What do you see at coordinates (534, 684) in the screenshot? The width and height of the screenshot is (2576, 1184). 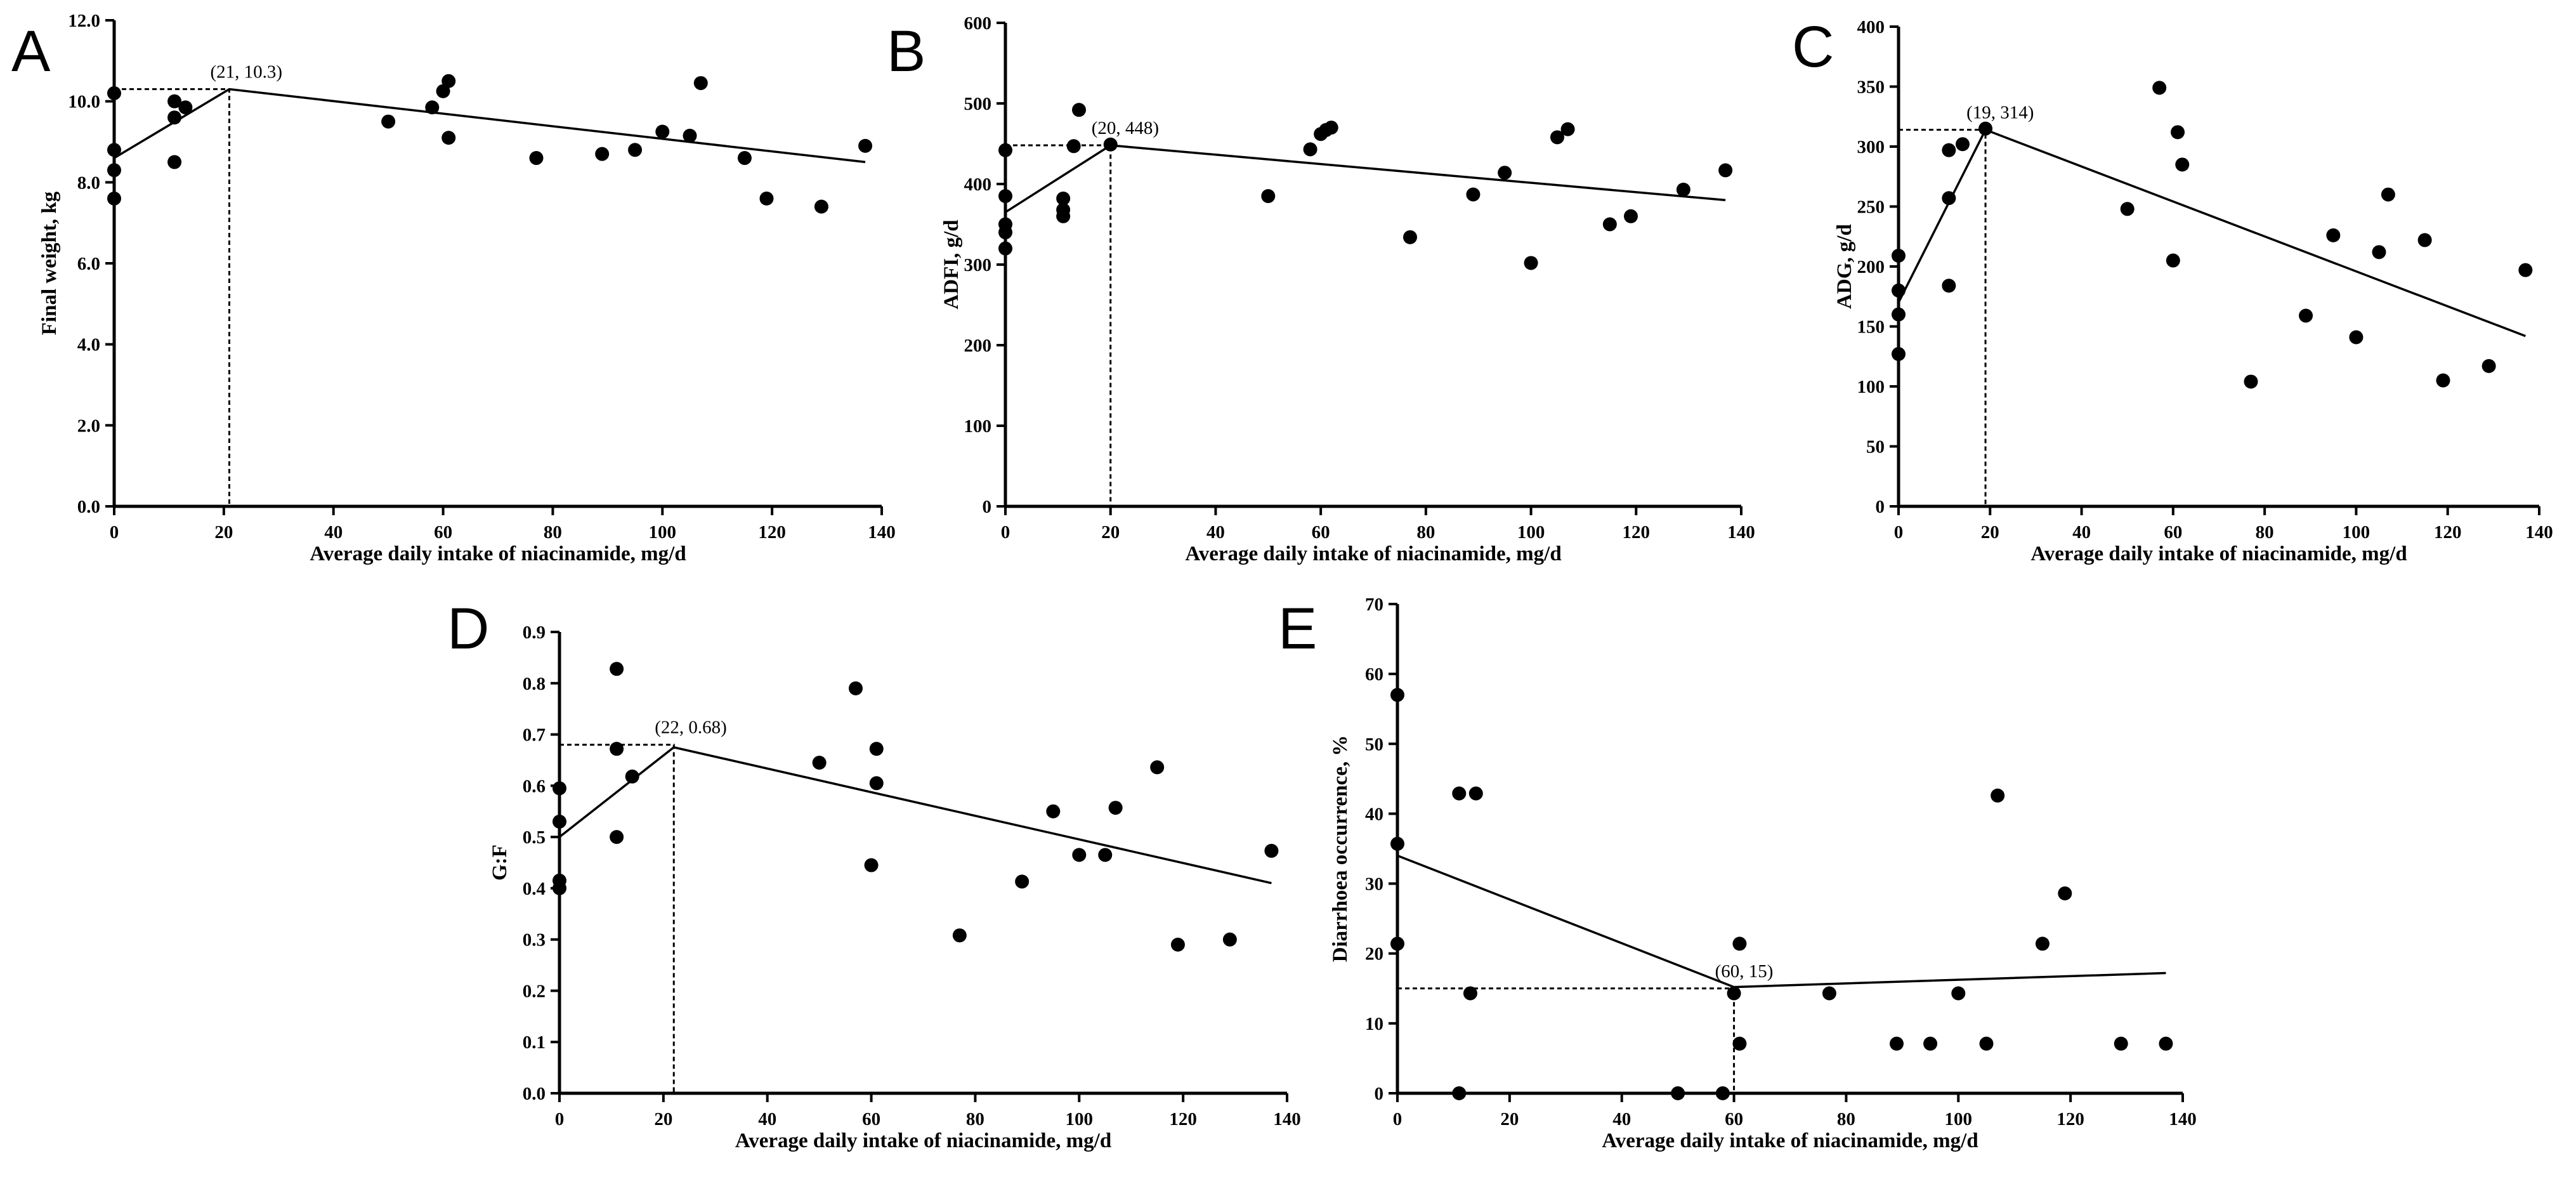 I see `y-tick-label: 0.8` at bounding box center [534, 684].